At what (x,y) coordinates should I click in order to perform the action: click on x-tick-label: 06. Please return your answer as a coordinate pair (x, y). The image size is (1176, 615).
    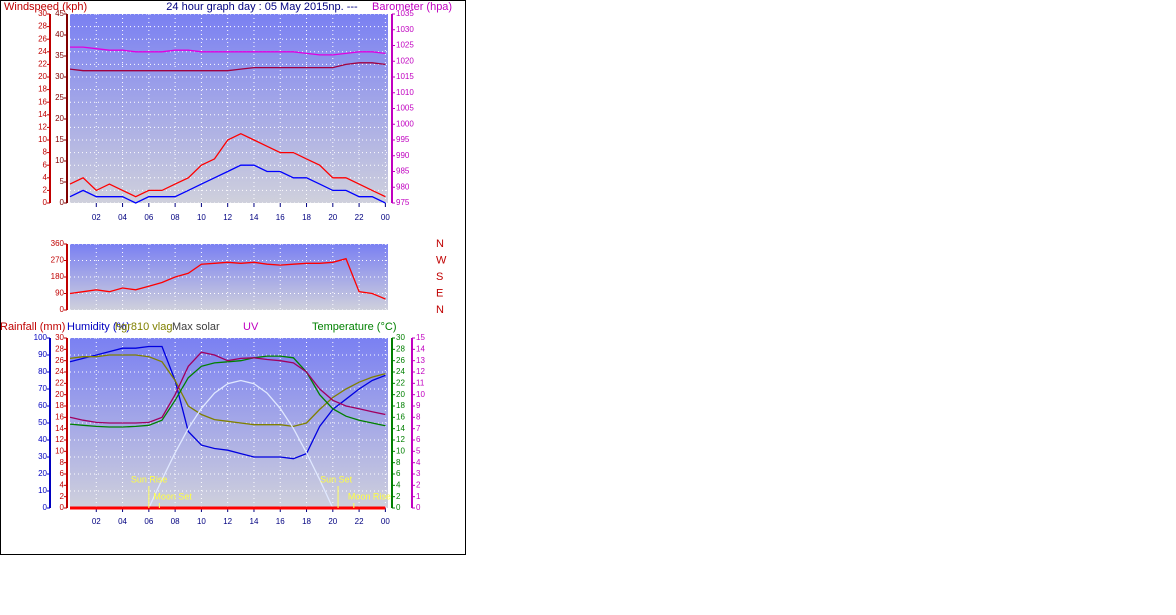
    Looking at the image, I should click on (148, 217).